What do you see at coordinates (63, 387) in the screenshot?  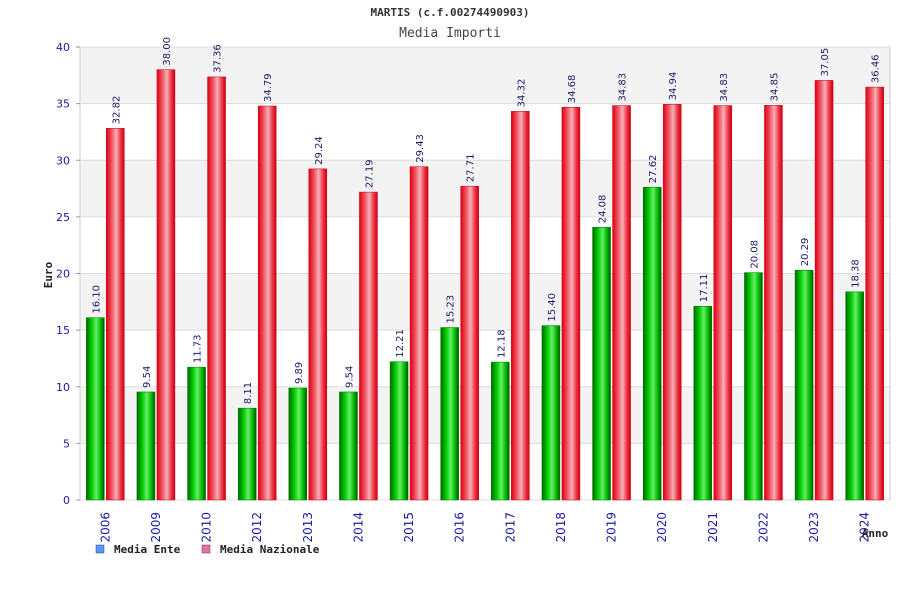 I see `y-tick-label: 10` at bounding box center [63, 387].